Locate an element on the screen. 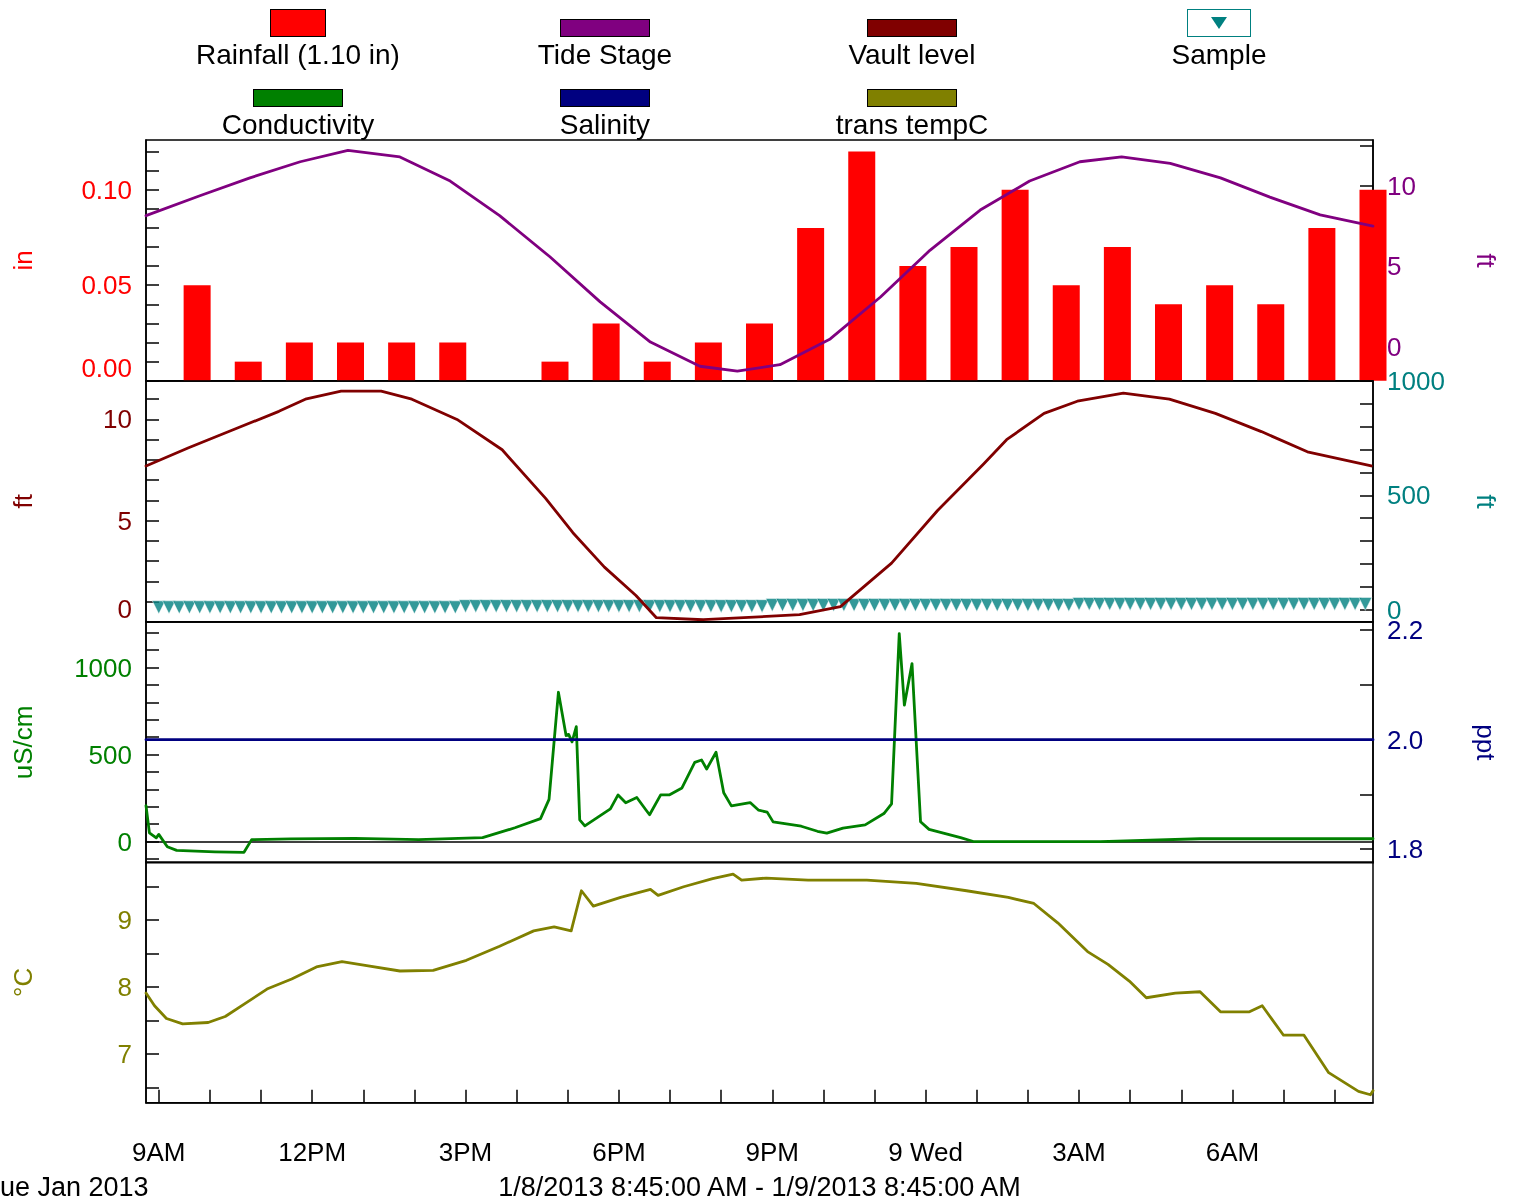 Image resolution: width=1523 pixels, height=1202 pixels. text: 1/8/2013 8:45:00 AM - 1/9/2013 8:45:00 AM is located at coordinates (759, 1187).